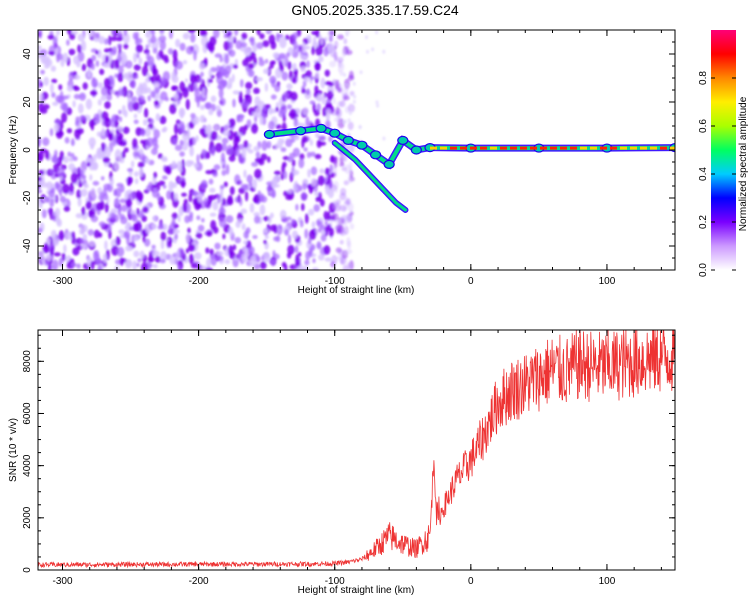 This screenshot has height=605, width=750. What do you see at coordinates (703, 174) in the screenshot?
I see `colorbar-tick-label: 0.4` at bounding box center [703, 174].